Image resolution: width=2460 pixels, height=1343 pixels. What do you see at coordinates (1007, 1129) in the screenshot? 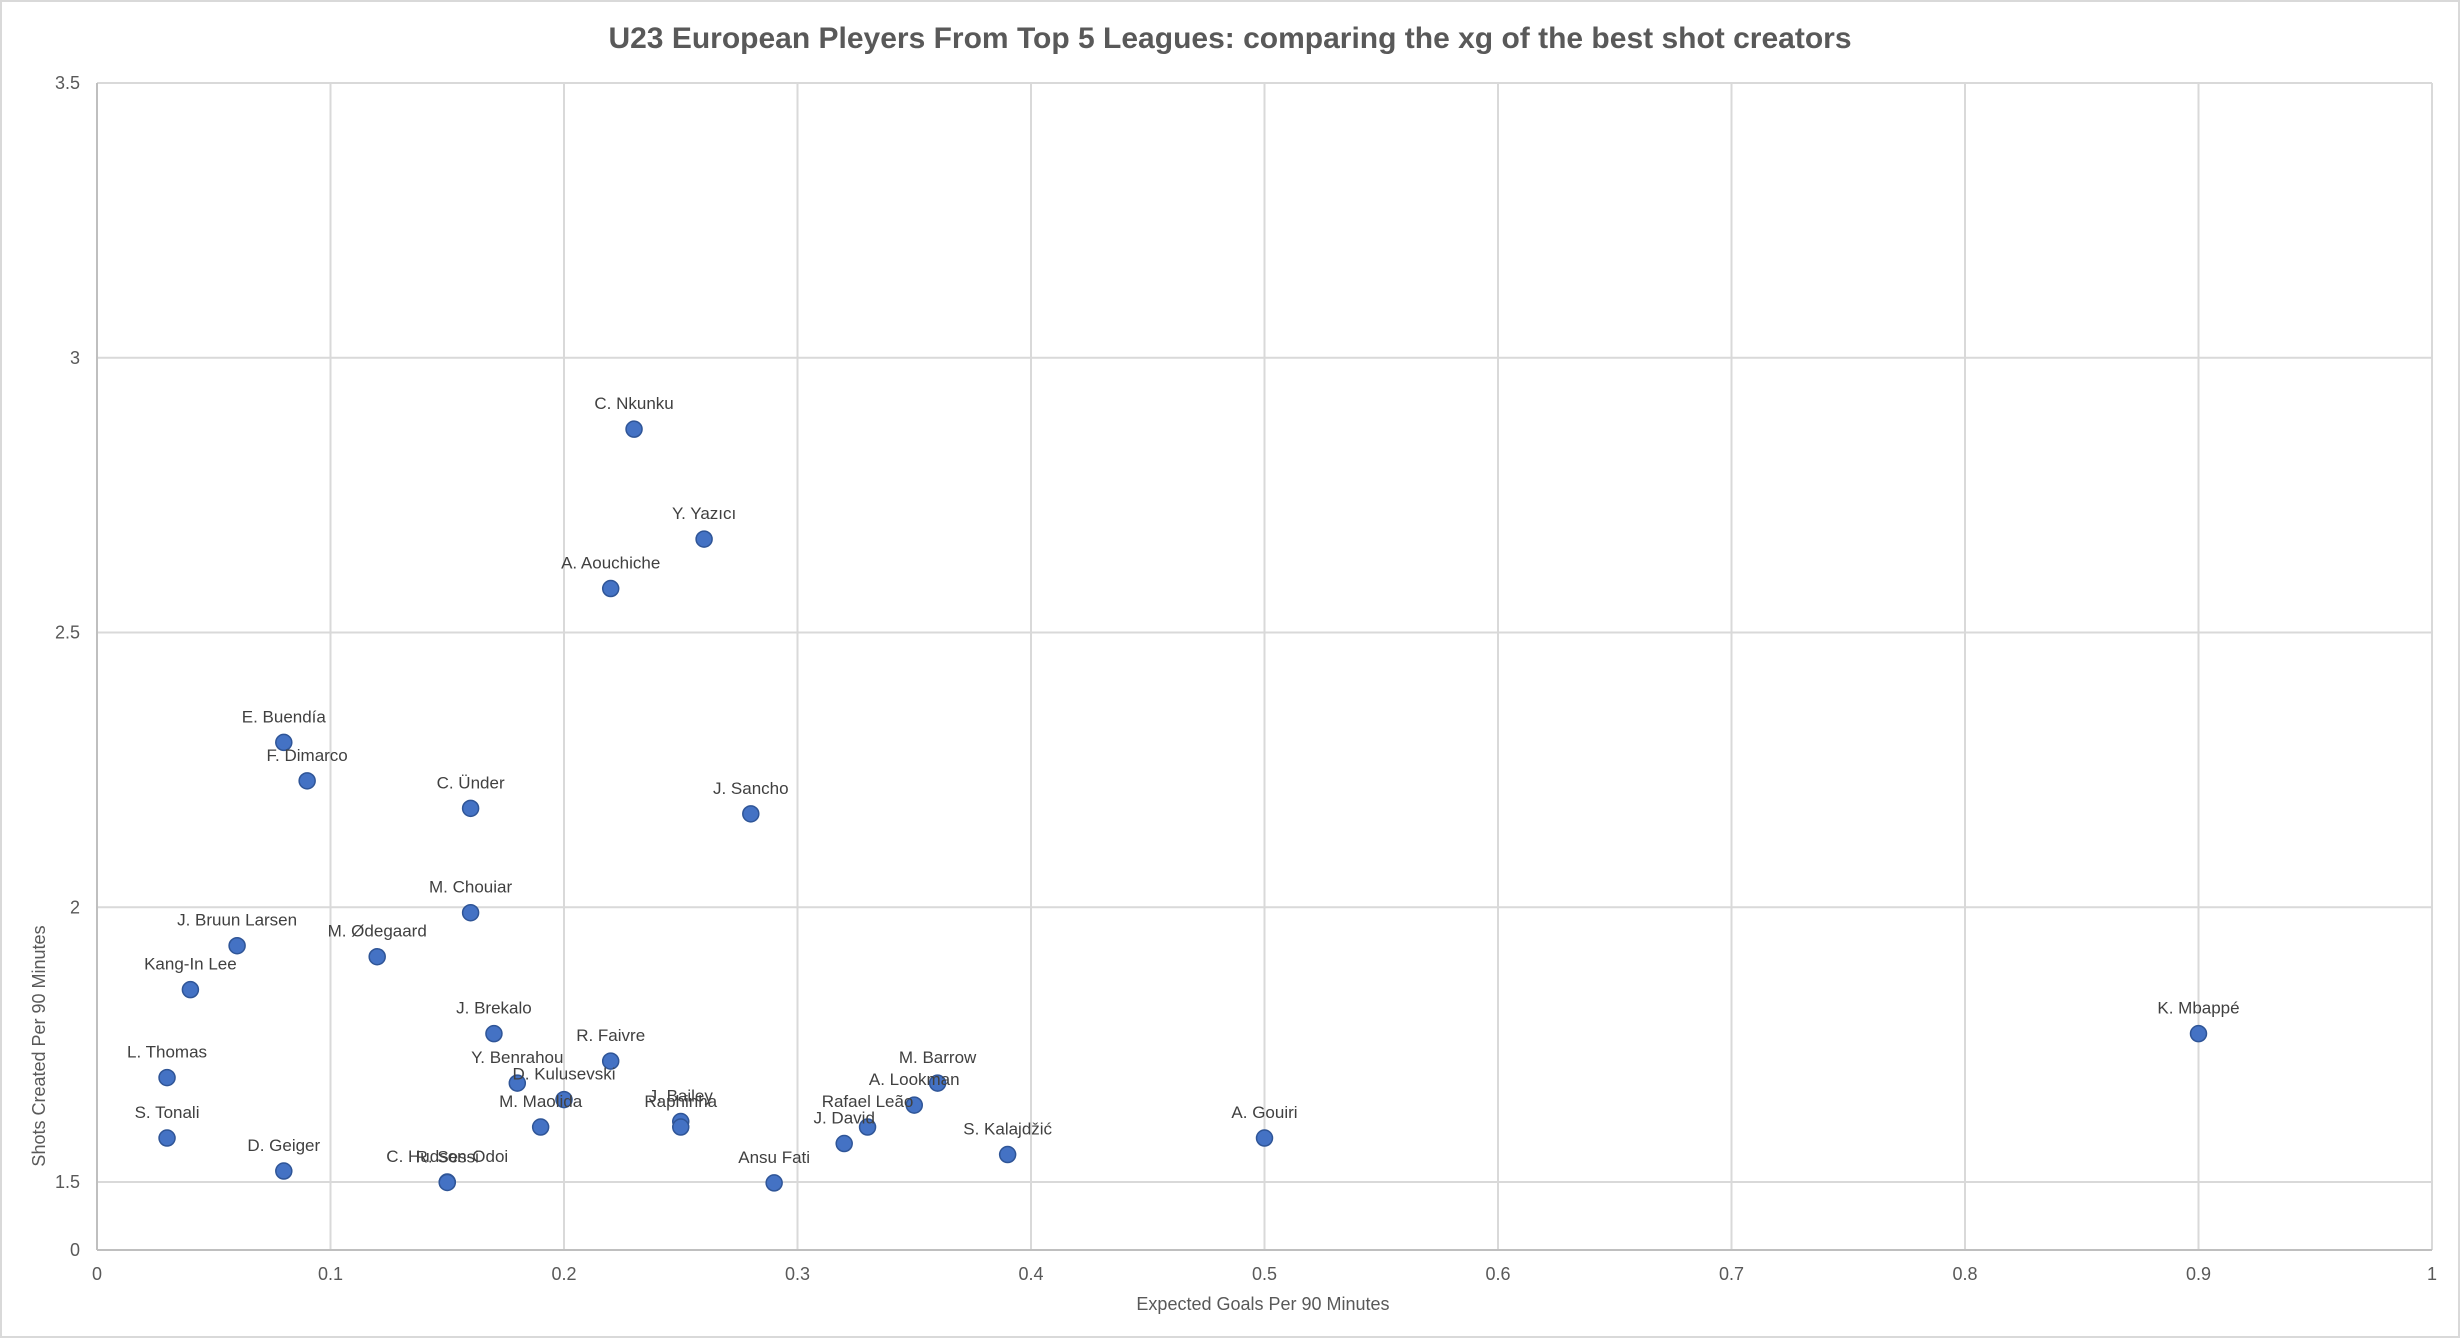
I see `data-label: S. Kalajdžić` at bounding box center [1007, 1129].